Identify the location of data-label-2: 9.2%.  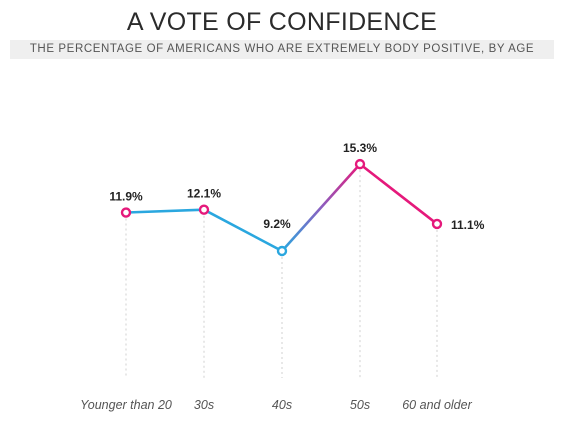
(277, 224).